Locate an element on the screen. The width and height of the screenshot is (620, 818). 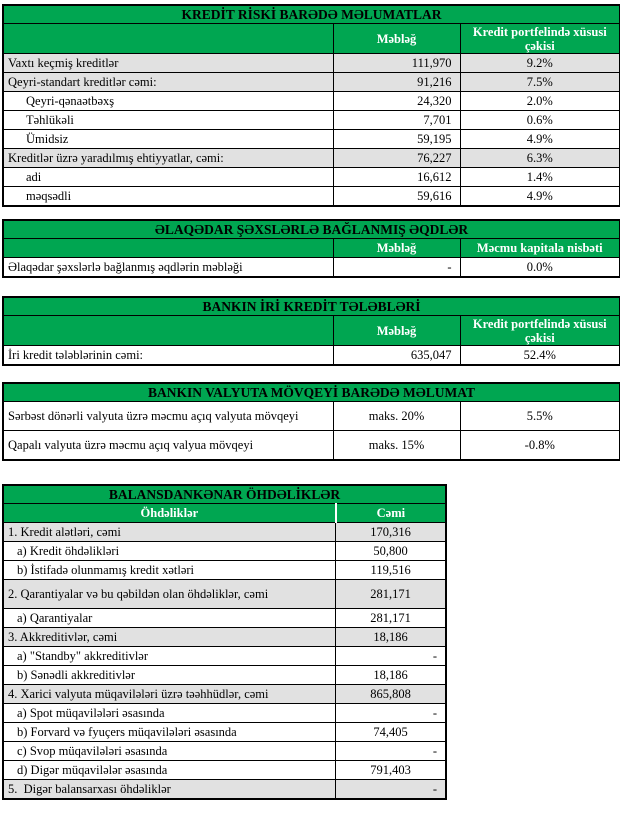
row-label: a) Spot müqavilələri əsasında is located at coordinates (169, 713).